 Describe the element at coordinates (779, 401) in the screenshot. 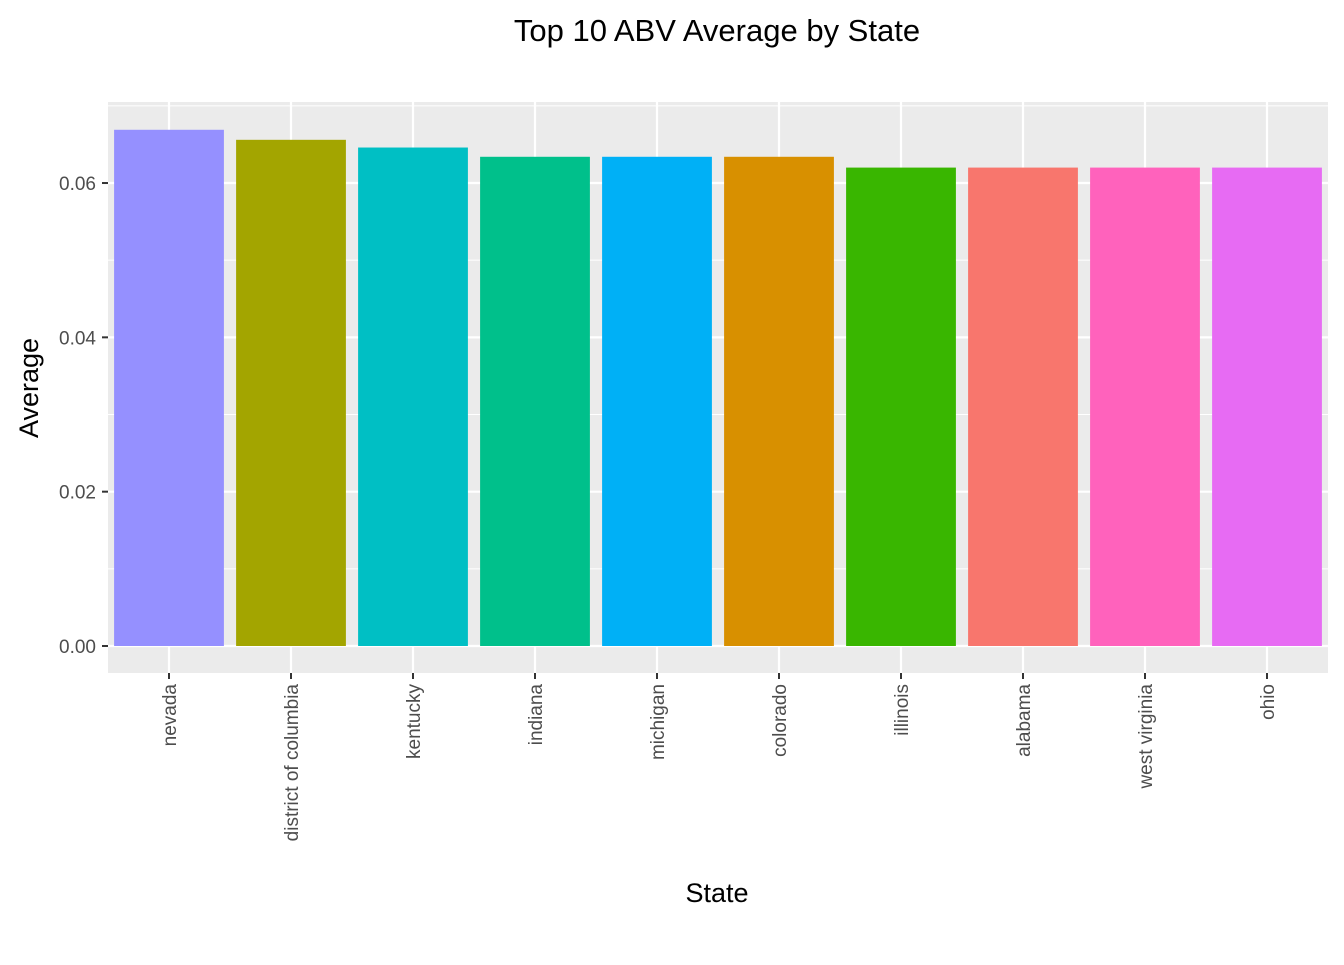

I see `bar-colorado` at that location.